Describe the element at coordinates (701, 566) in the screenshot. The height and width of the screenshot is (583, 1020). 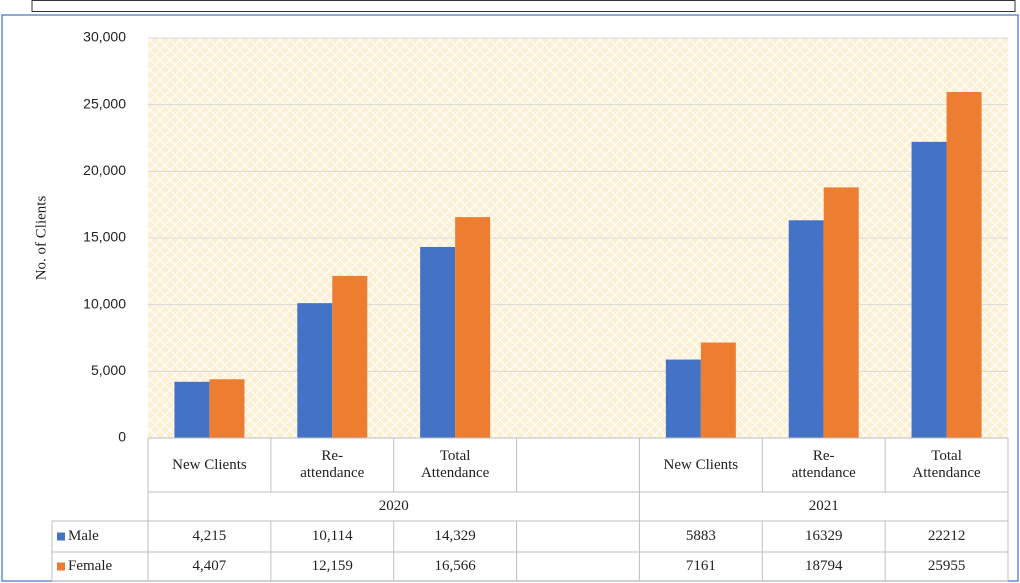
I see `table-value: 7161` at that location.